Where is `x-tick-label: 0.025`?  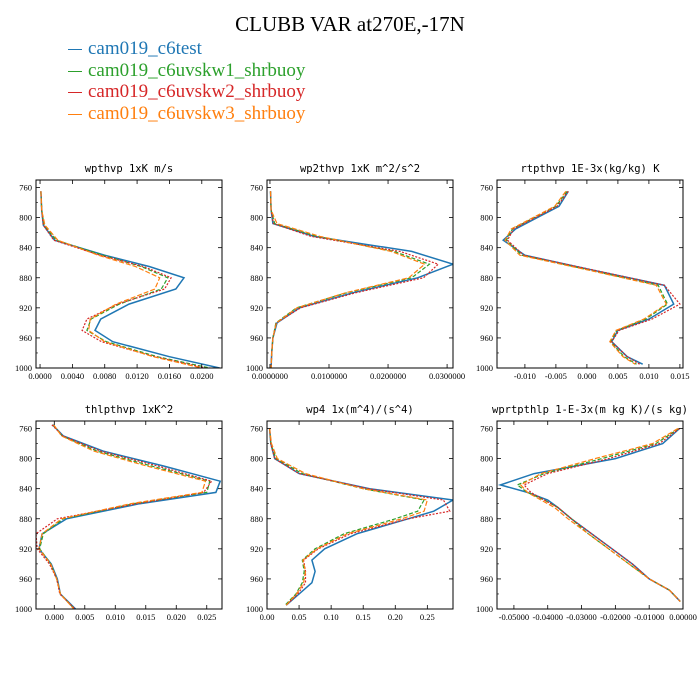
x-tick-label: 0.025 is located at coordinates (206, 617).